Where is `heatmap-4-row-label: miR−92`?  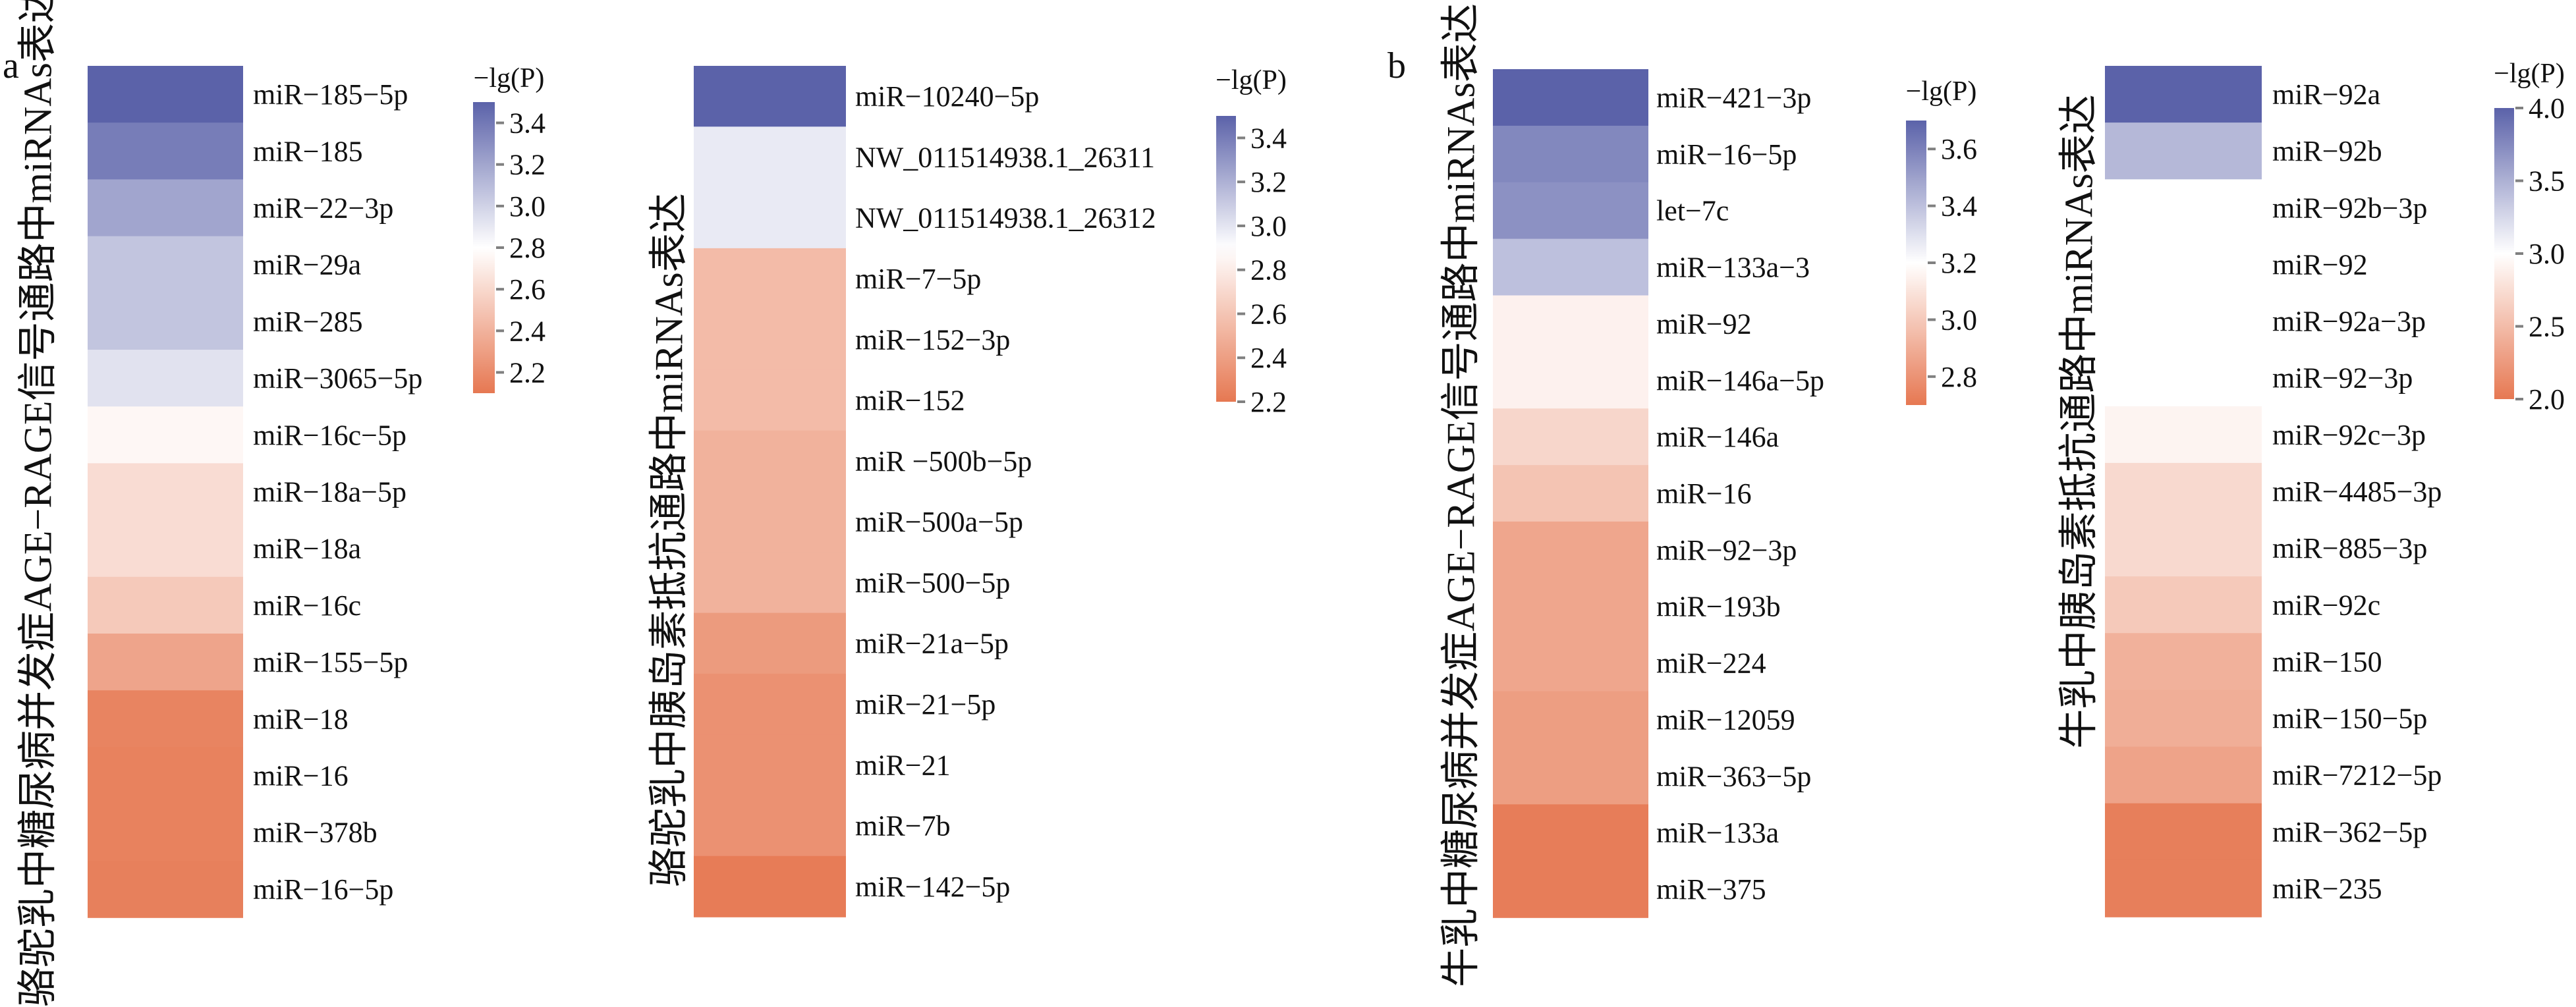
heatmap-4-row-label: miR−92 is located at coordinates (2320, 265).